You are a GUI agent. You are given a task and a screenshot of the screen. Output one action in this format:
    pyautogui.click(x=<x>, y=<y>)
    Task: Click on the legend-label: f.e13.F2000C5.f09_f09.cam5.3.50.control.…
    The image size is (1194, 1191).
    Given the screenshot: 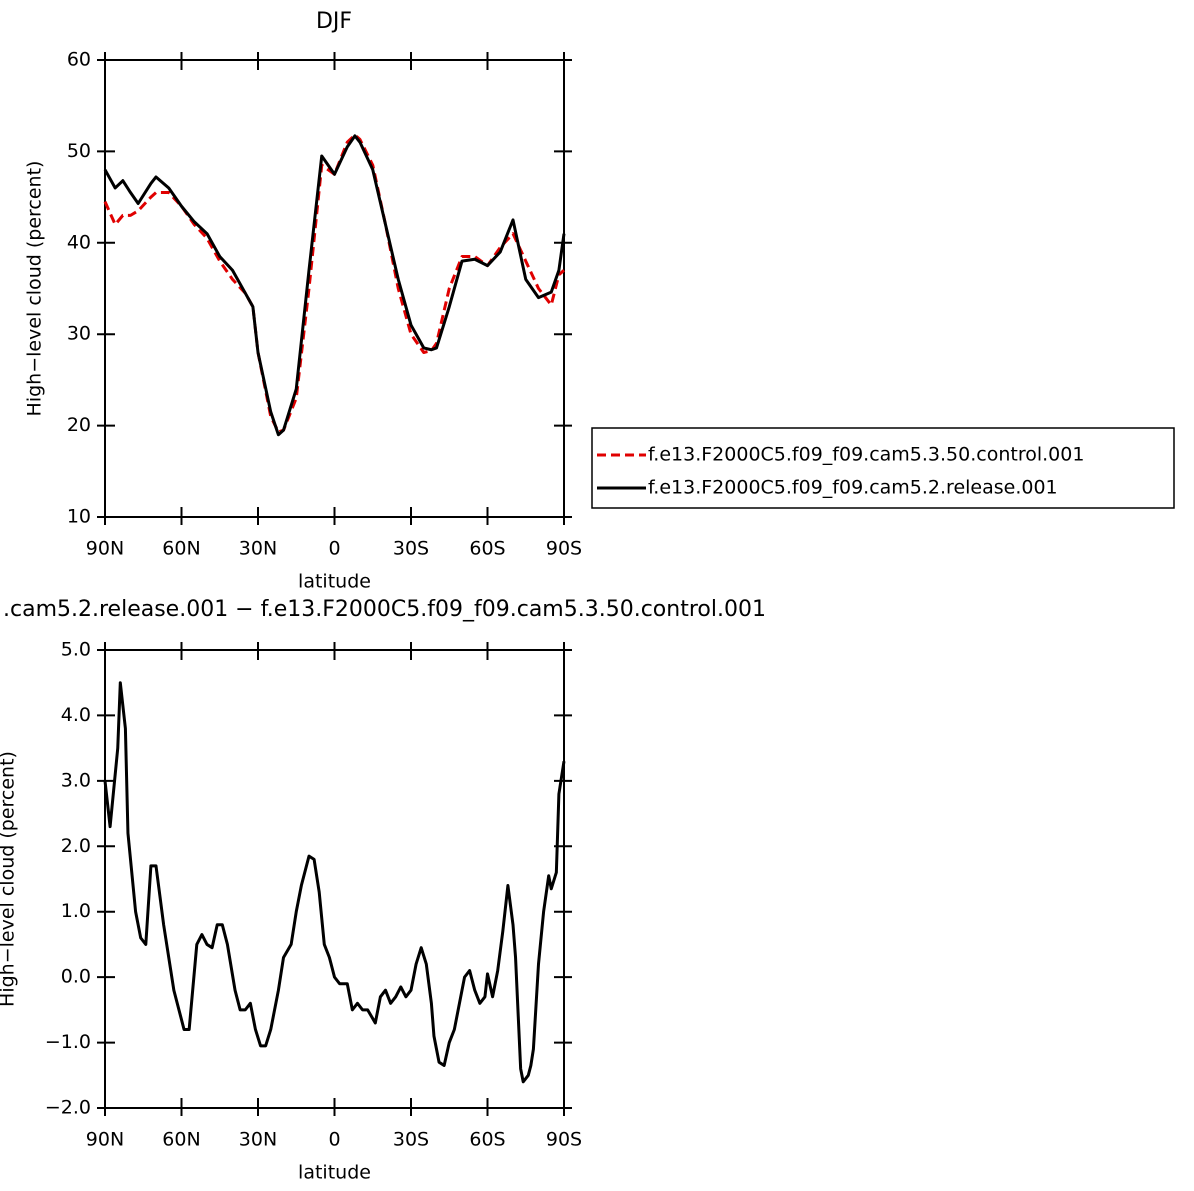 What is the action you would take?
    pyautogui.click(x=866, y=455)
    